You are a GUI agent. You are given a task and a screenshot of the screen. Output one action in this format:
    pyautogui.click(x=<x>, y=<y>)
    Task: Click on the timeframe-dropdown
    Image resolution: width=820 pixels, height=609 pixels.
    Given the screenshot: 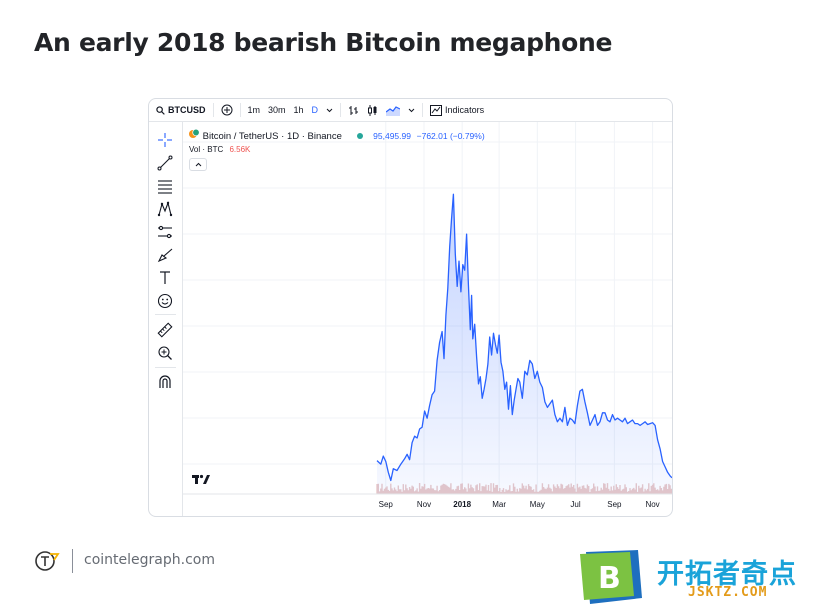 What is the action you would take?
    pyautogui.click(x=329, y=110)
    